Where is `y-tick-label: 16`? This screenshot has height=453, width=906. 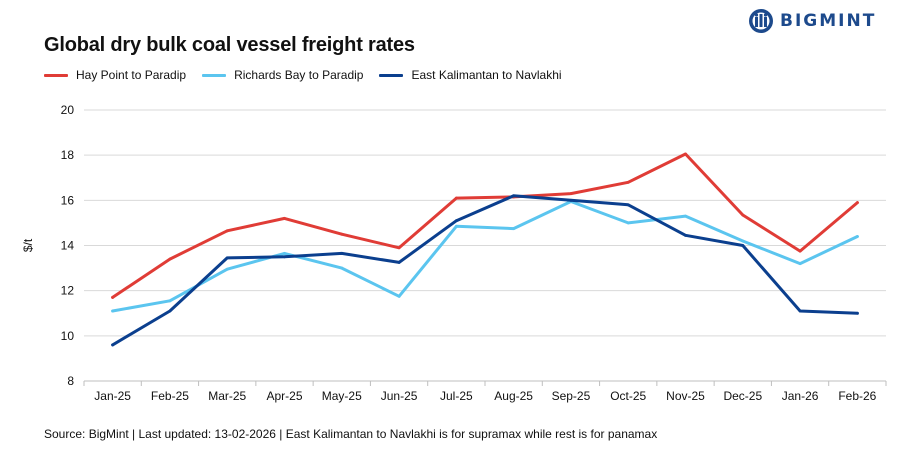 y-tick-label: 16 is located at coordinates (68, 200).